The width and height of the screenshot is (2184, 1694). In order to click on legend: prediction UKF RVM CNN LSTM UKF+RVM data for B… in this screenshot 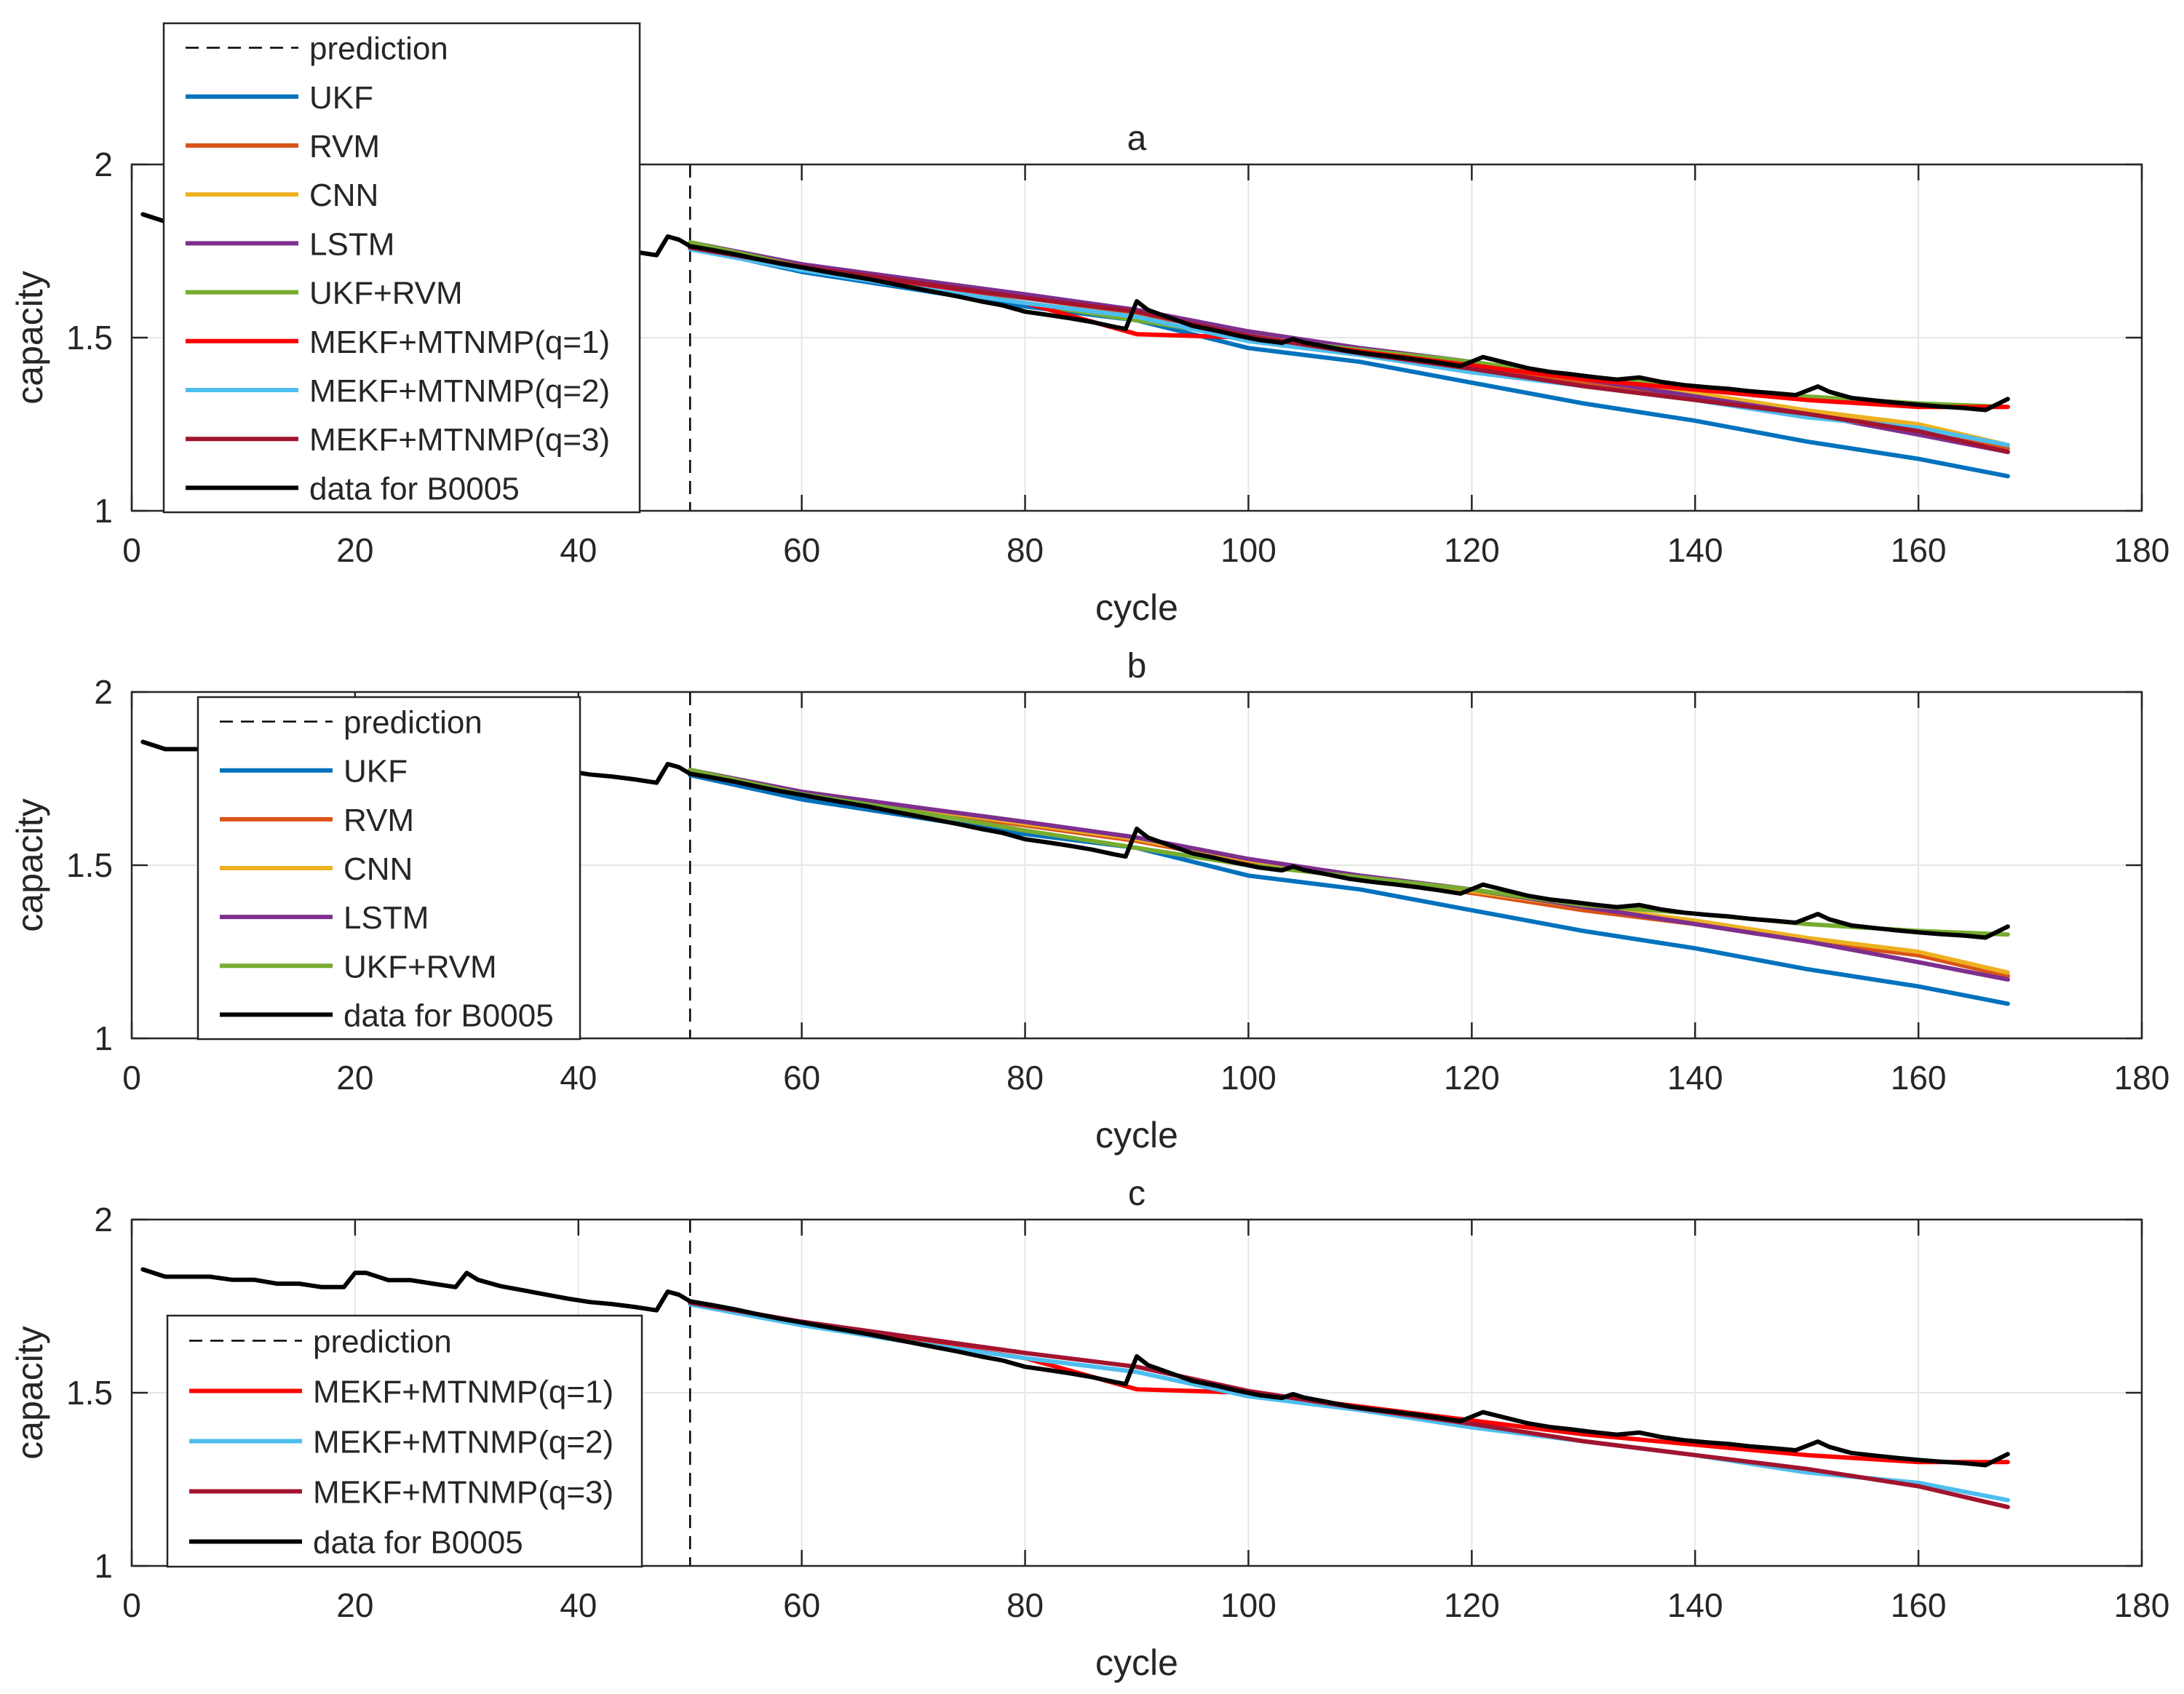, I will do `click(388, 868)`.